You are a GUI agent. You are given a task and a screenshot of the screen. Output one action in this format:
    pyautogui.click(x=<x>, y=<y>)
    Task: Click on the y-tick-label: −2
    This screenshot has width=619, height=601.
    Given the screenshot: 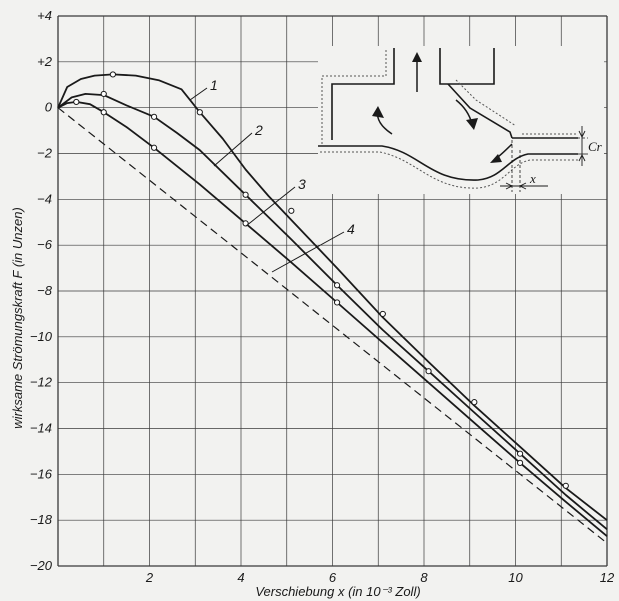 What is the action you would take?
    pyautogui.click(x=45, y=153)
    